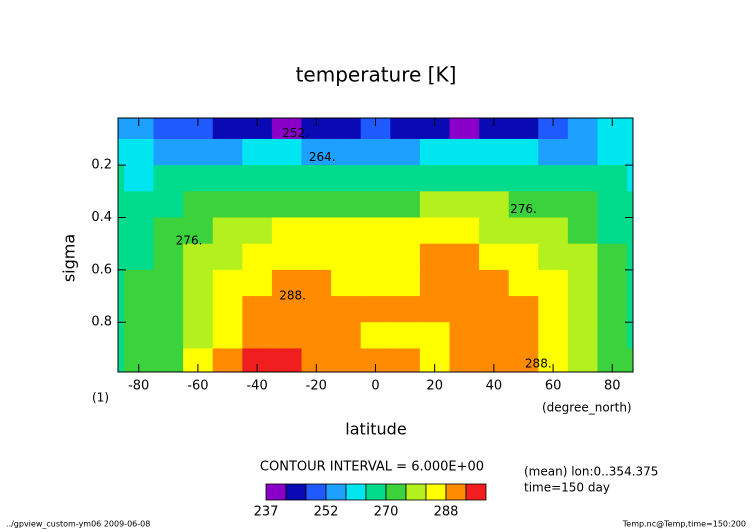 The width and height of the screenshot is (752, 532). Describe the element at coordinates (101, 217) in the screenshot. I see `y-tick-label: 0.4` at that location.